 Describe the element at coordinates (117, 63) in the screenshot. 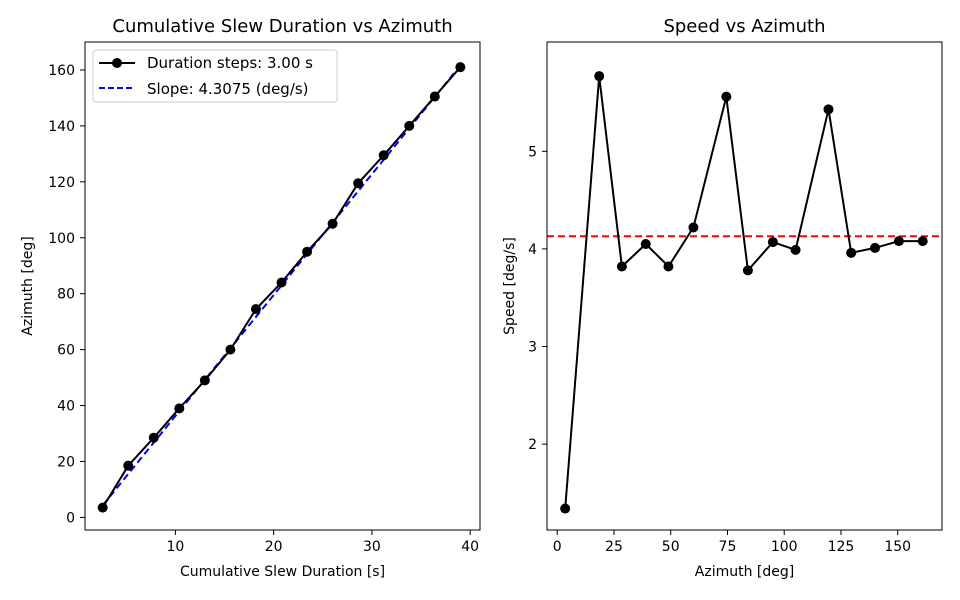

I see `legend-marker-duration-steps` at that location.